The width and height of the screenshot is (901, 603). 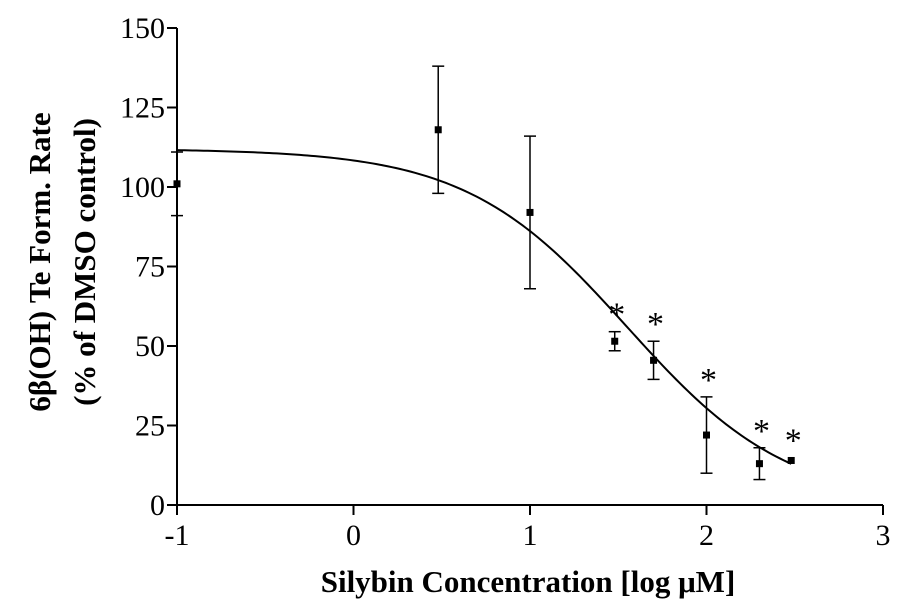 What do you see at coordinates (142, 187) in the screenshot?
I see `y-tick-label: 100` at bounding box center [142, 187].